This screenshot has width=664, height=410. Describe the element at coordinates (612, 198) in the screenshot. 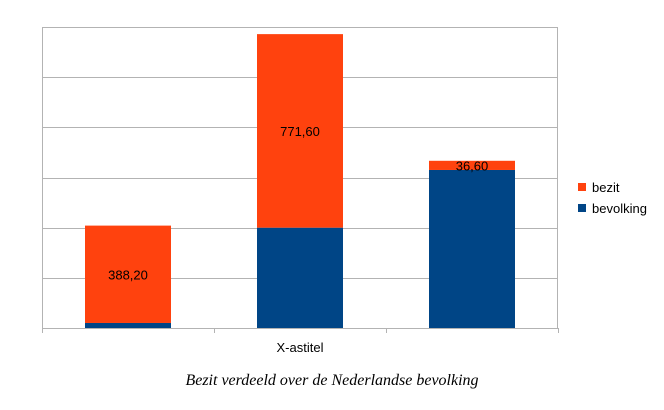

I see `legend: bezit bevolking` at that location.